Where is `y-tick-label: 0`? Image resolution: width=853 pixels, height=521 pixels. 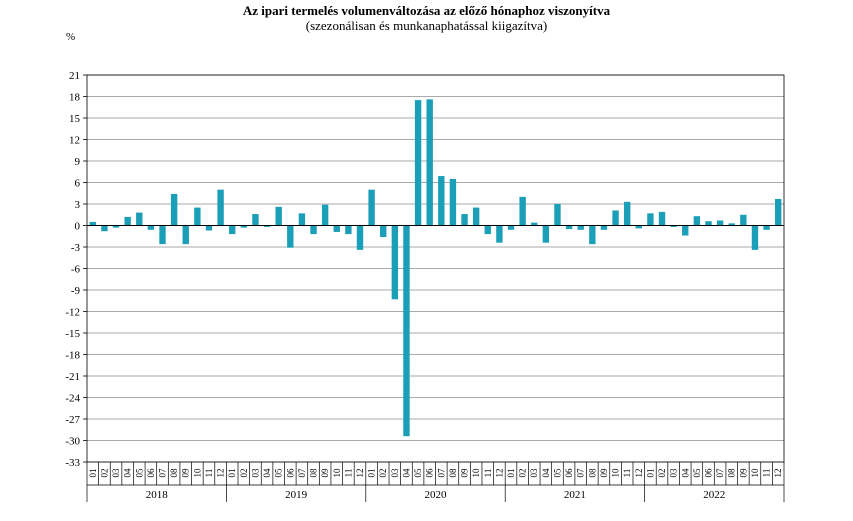 y-tick-label: 0 is located at coordinates (78, 227).